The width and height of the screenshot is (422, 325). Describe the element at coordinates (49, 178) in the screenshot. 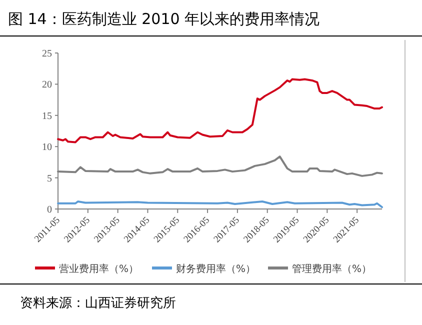

I see `y-tick-label: 5` at that location.